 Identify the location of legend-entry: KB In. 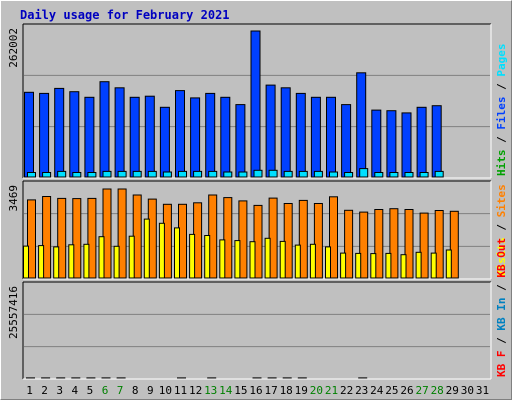
(501, 314).